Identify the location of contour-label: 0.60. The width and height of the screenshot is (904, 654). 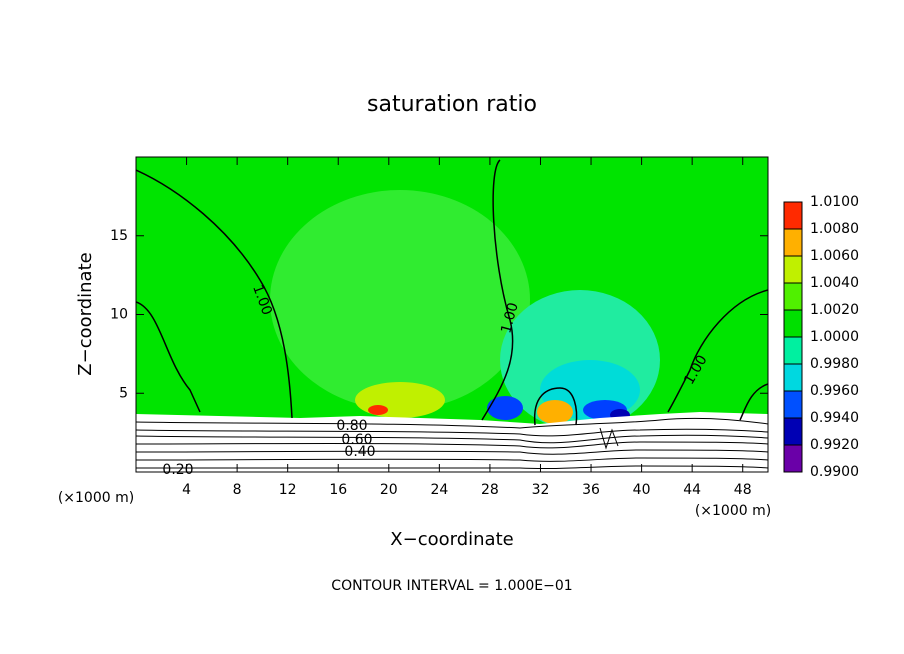
(356, 440).